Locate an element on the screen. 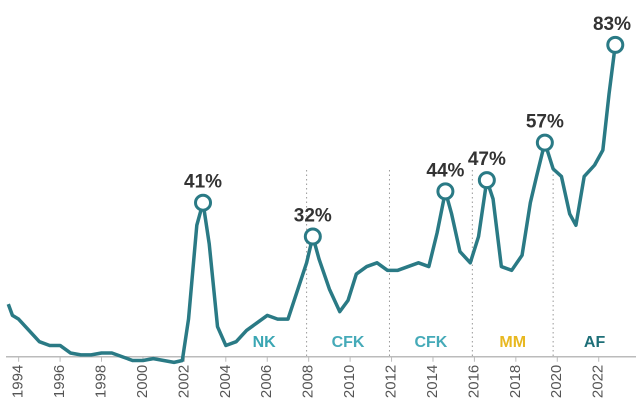 The width and height of the screenshot is (636, 414). period-label: AF is located at coordinates (595, 342).